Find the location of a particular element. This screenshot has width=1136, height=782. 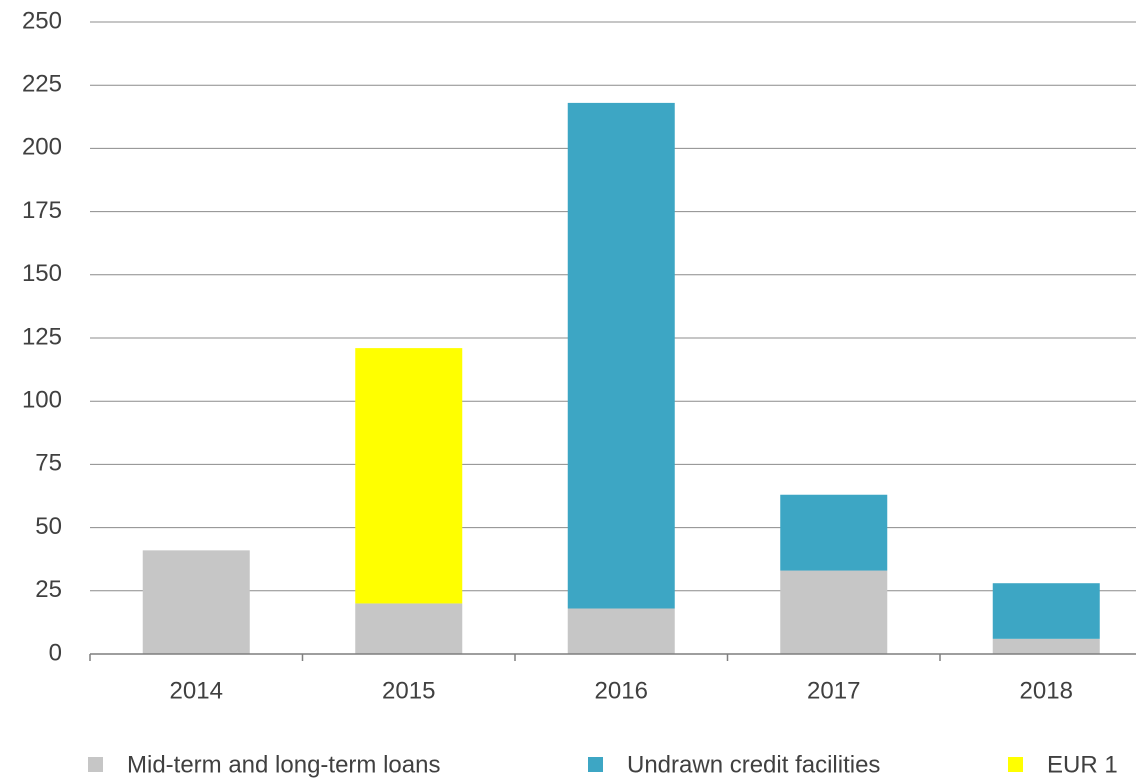

y-tick-label: 75 is located at coordinates (48, 463).